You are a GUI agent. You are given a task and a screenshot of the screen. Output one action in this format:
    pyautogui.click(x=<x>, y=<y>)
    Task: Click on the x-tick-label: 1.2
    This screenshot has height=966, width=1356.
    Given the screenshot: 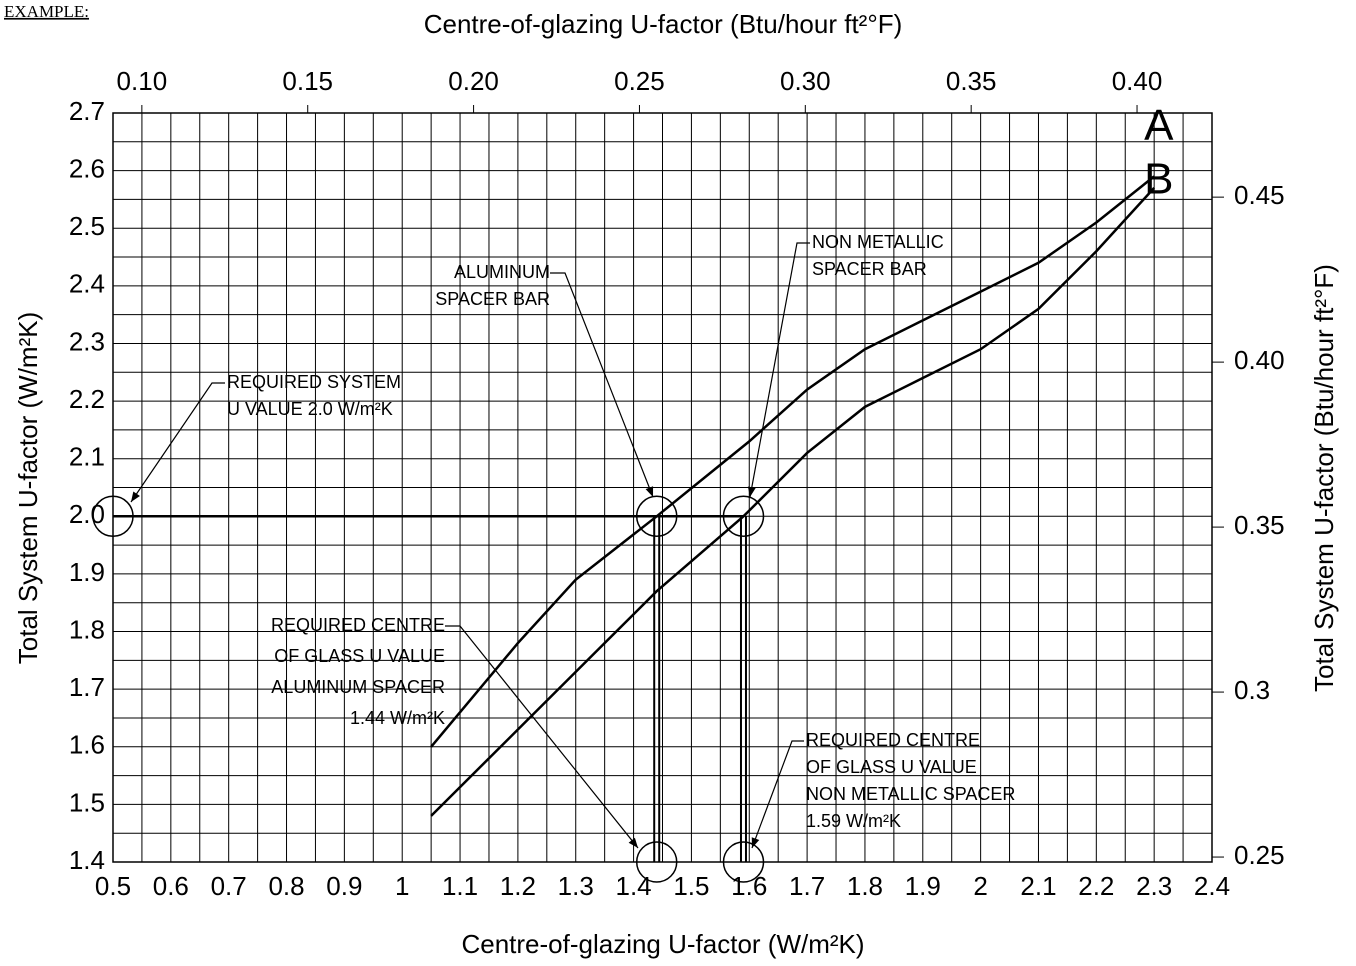 What is the action you would take?
    pyautogui.click(x=518, y=886)
    